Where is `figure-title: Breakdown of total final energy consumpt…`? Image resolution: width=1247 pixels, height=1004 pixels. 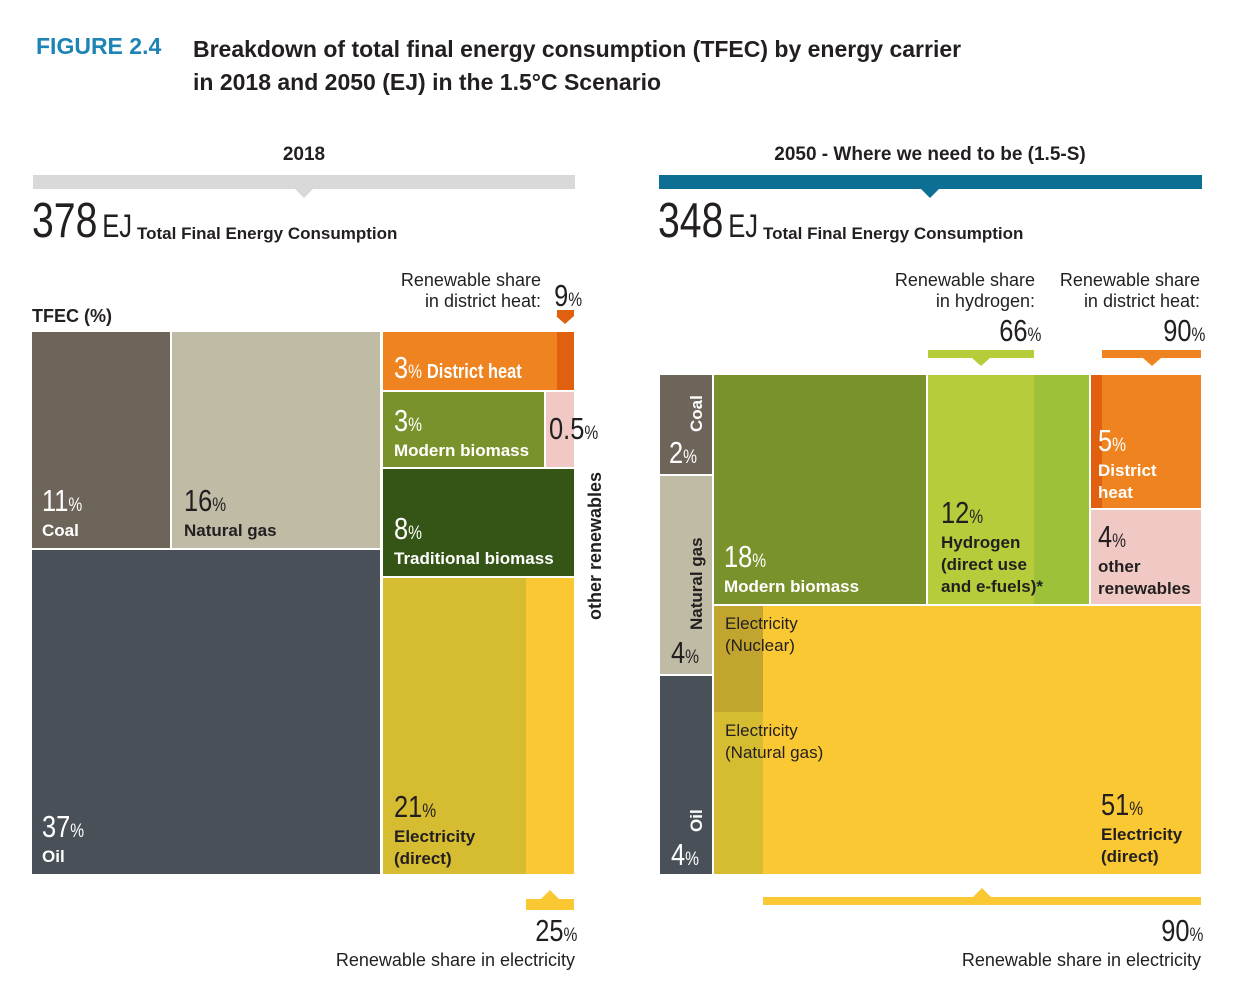
figure-title: Breakdown of total final energy consumpt… is located at coordinates (577, 65).